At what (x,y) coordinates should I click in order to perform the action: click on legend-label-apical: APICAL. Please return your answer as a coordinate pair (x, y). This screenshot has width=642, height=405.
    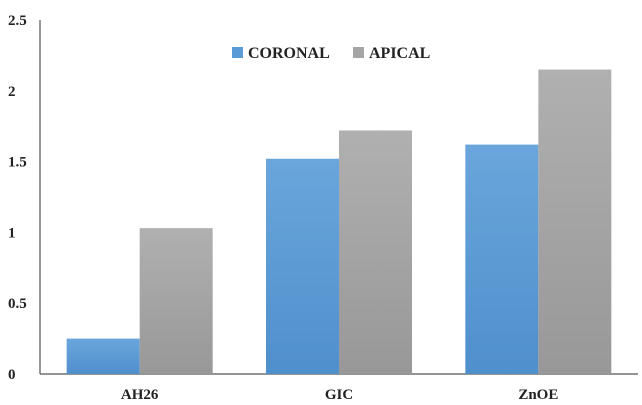
    Looking at the image, I should click on (399, 53).